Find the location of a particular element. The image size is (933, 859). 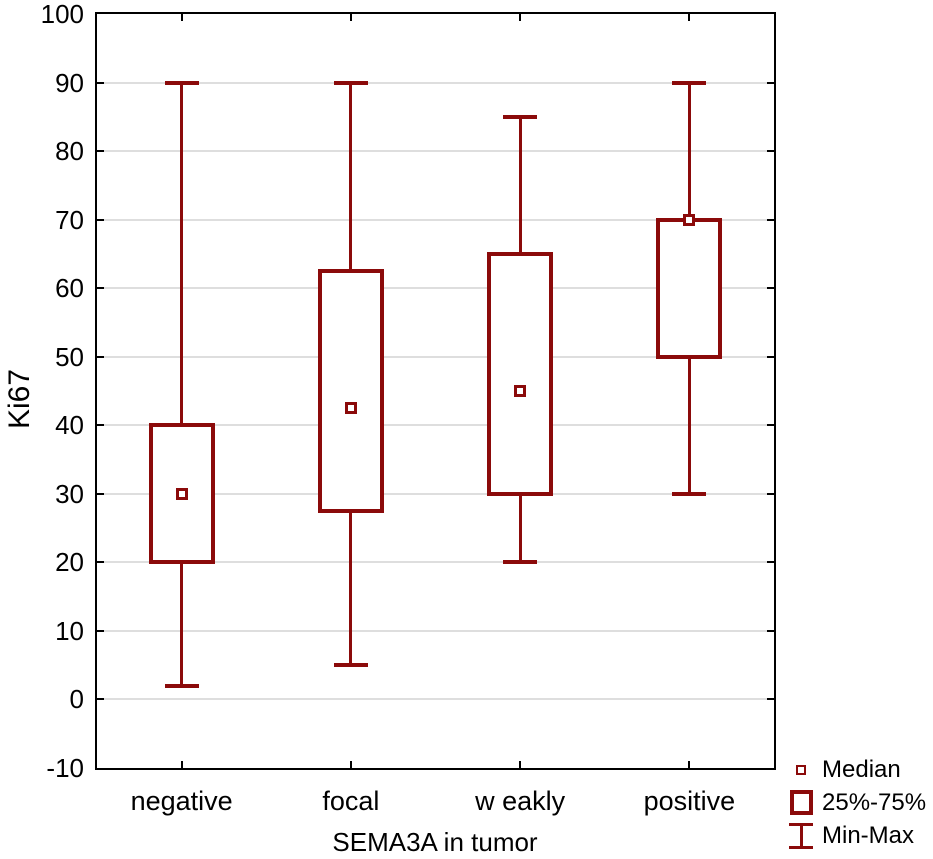

y-tick-label: 50 is located at coordinates (69, 356).